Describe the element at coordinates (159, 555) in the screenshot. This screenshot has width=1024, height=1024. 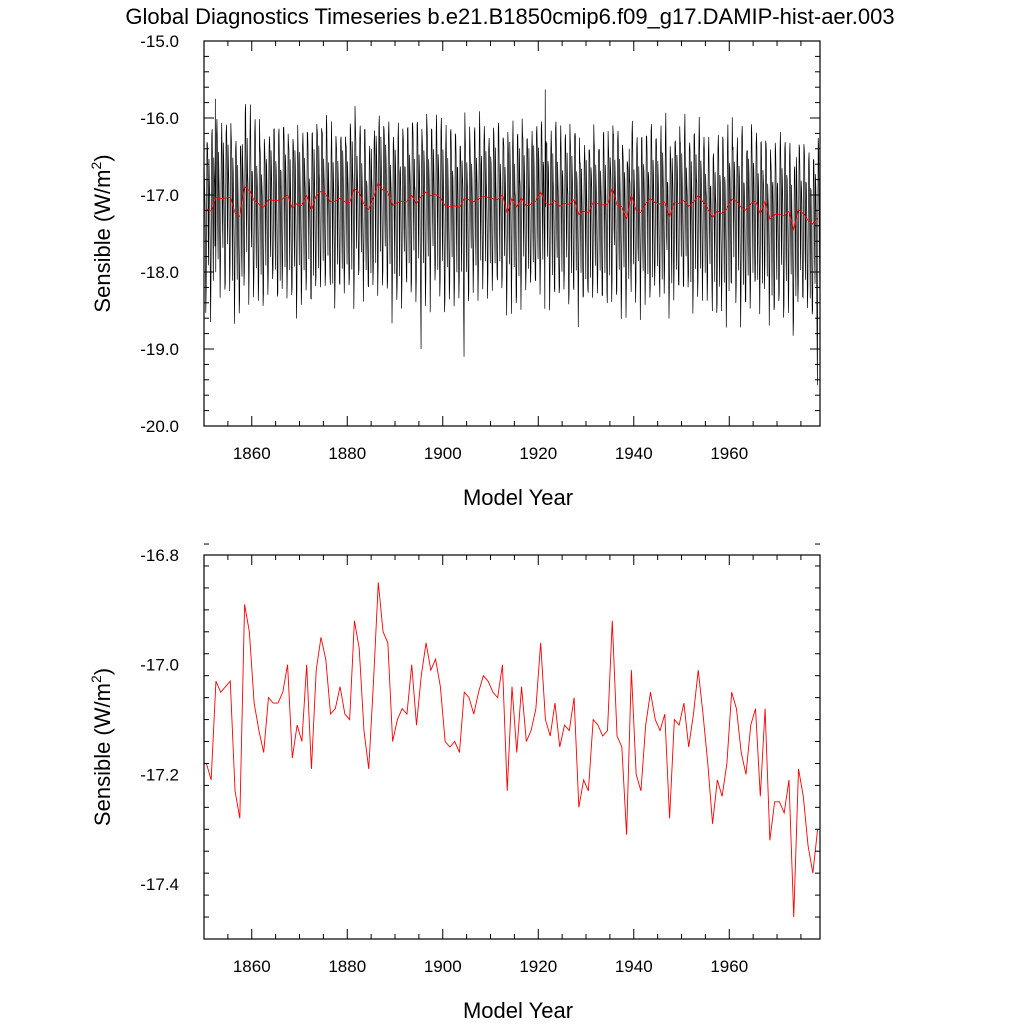
I see `y-tick-label: -16.8` at that location.